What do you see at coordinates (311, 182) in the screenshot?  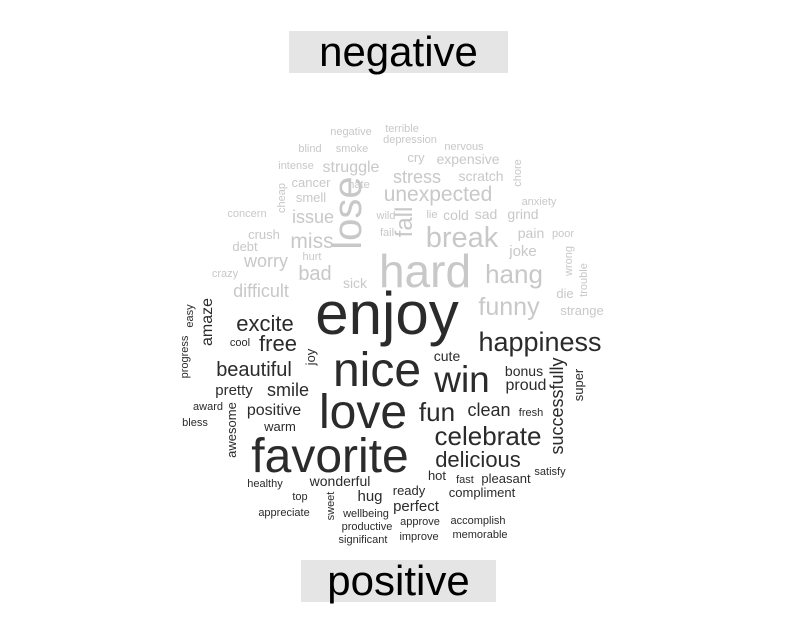 I see `cloud-word-negative: cancer` at bounding box center [311, 182].